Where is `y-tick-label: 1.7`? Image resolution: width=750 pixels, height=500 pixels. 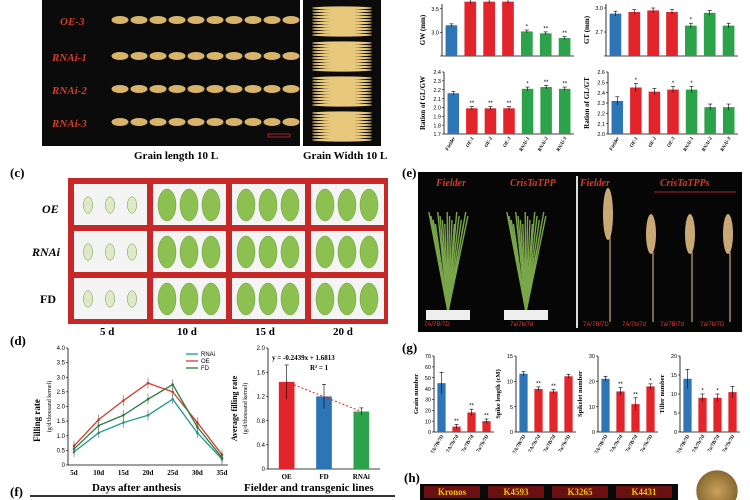
y-tick-label: 1.7 is located at coordinates (437, 135).